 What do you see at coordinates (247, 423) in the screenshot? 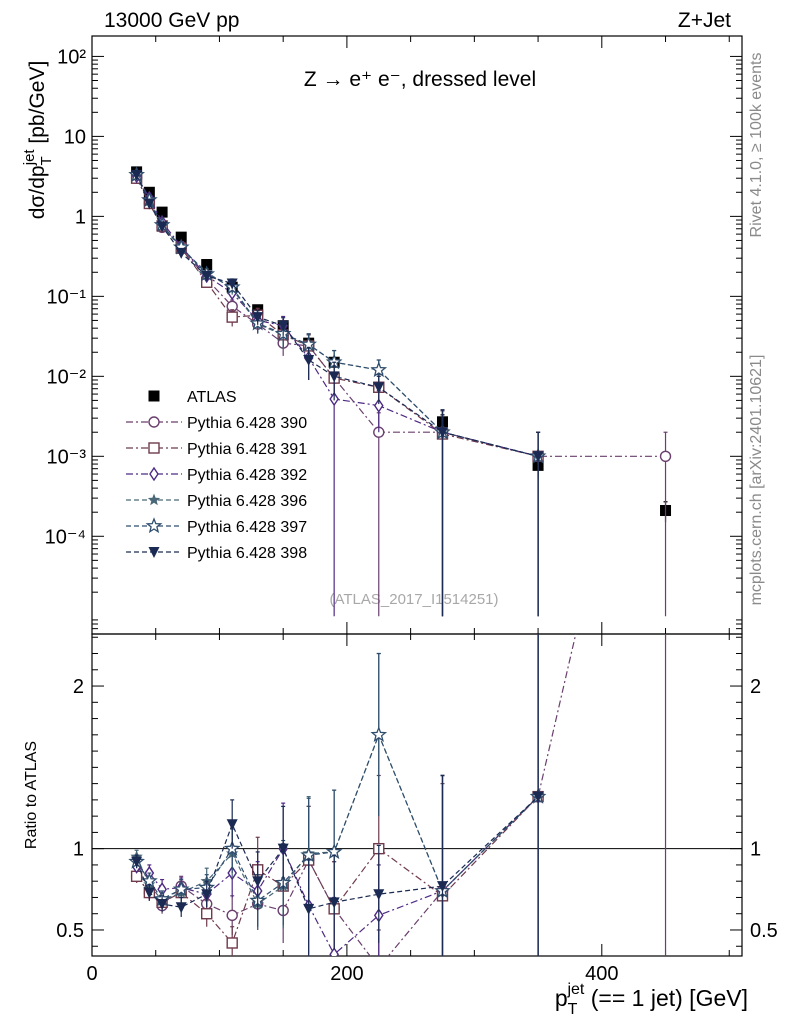
I see `legend-label: Pythia 6.428 390` at bounding box center [247, 423].